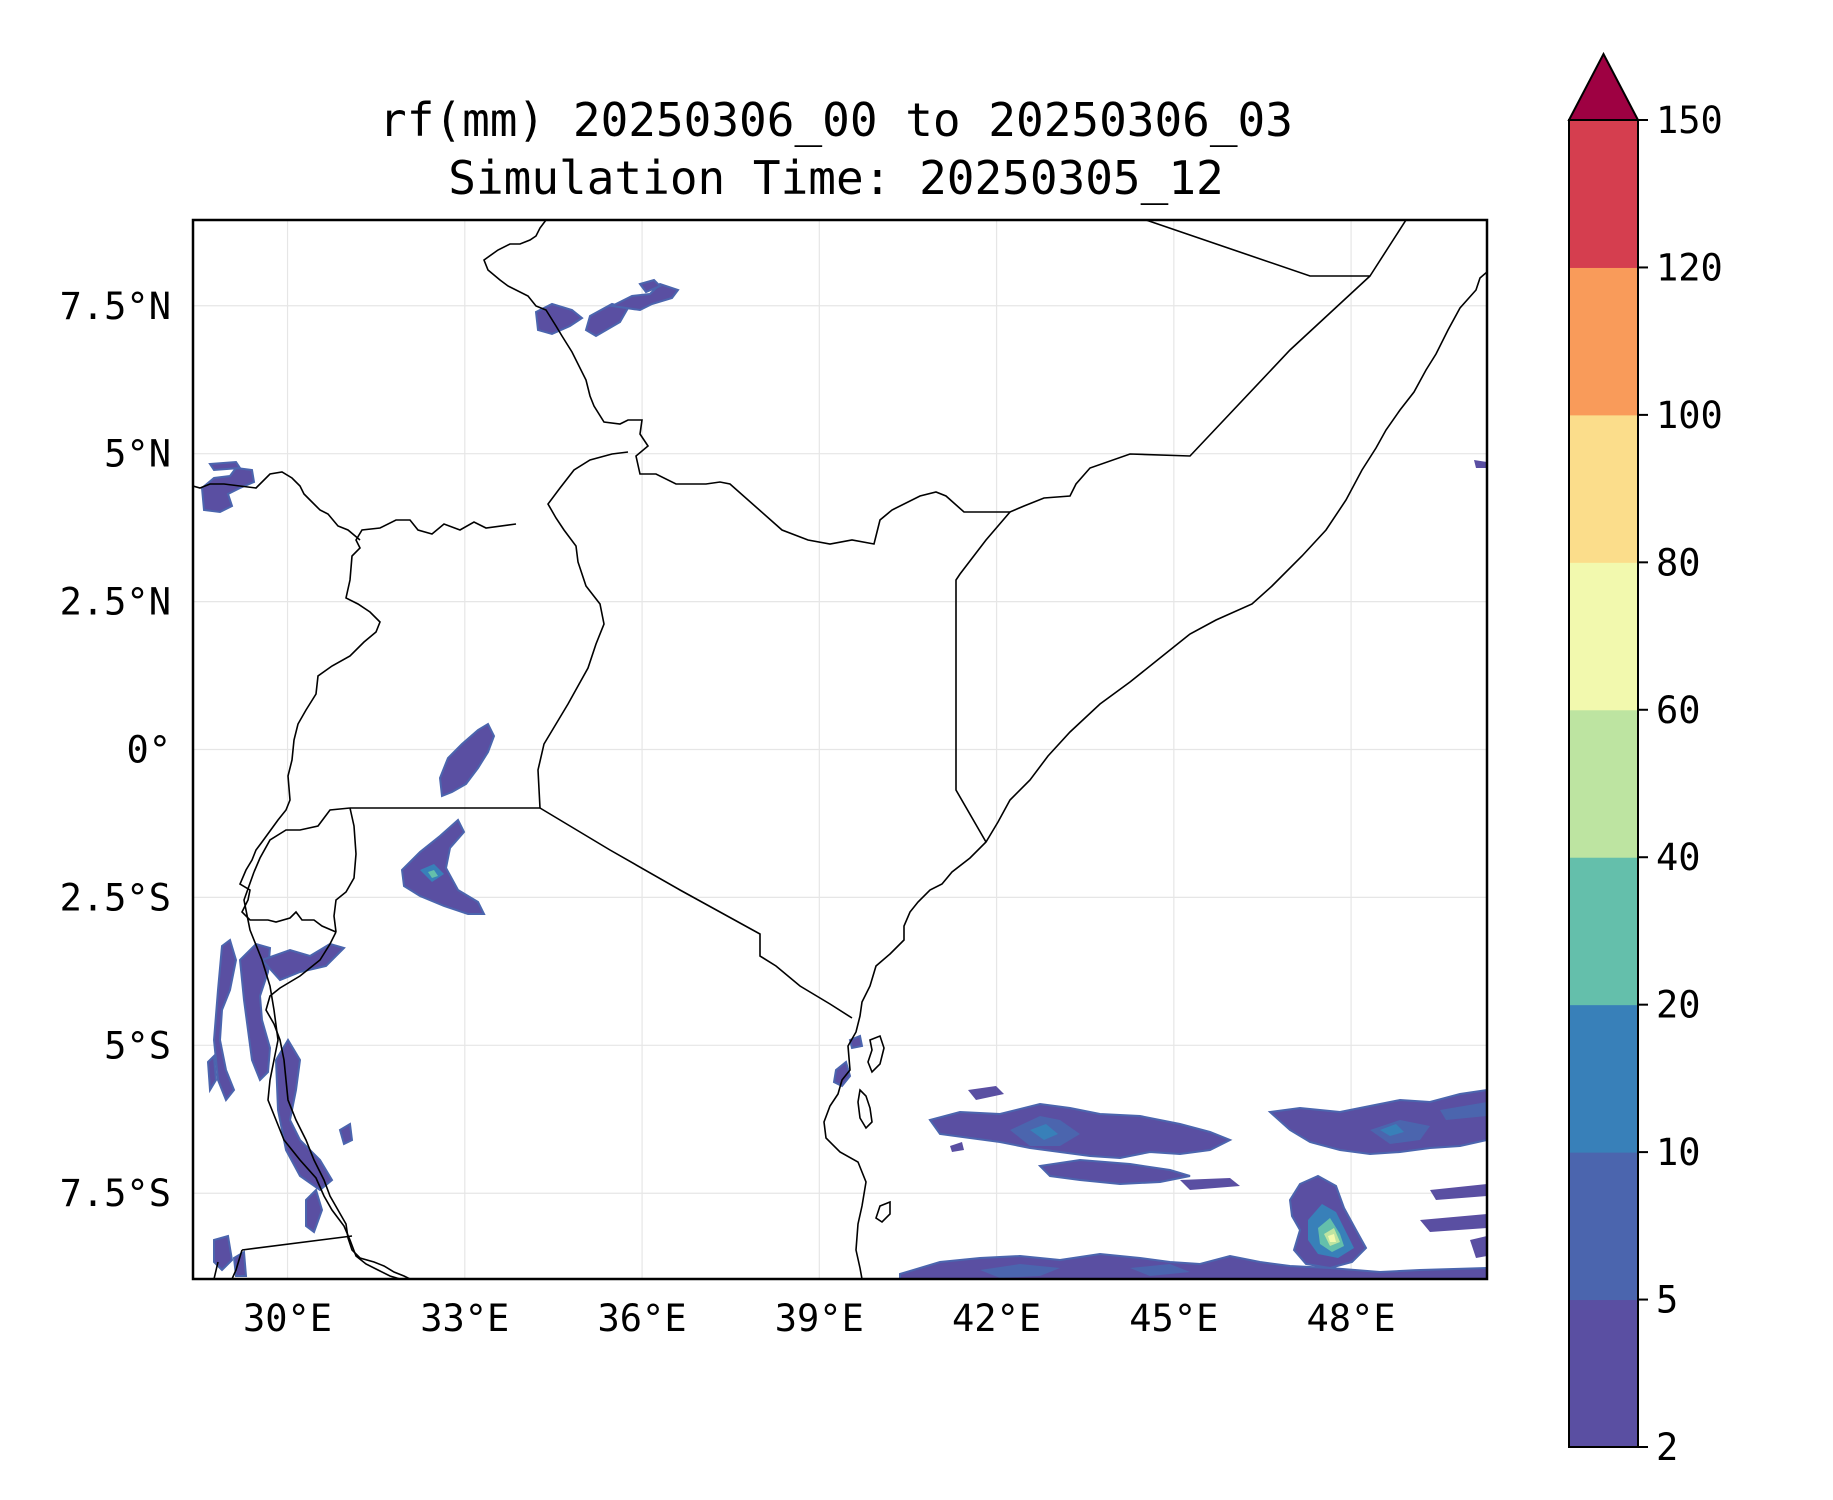 Image resolution: width=1833 pixels, height=1500 pixels. What do you see at coordinates (1328, 1222) in the screenshot?
I see `rain-cell-intense` at bounding box center [1328, 1222].